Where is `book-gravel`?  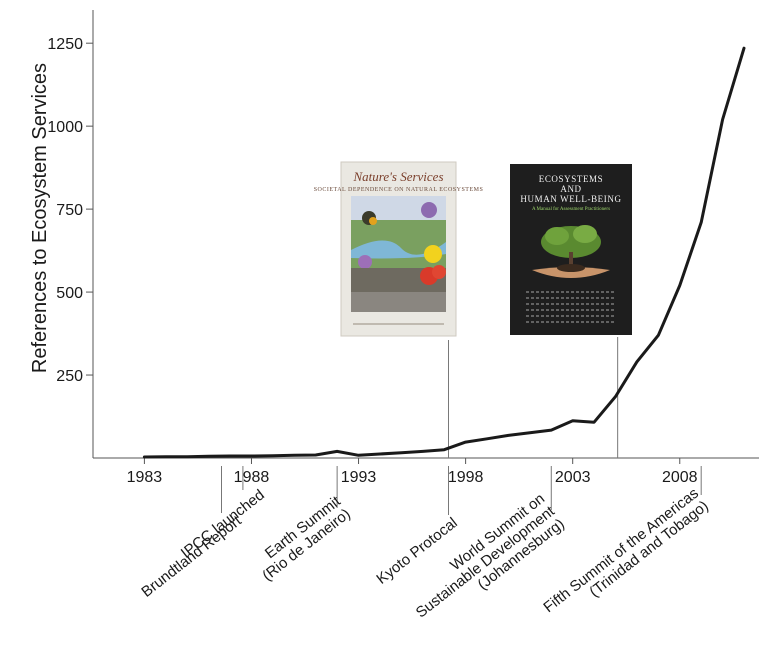 book-gravel is located at coordinates (398, 302).